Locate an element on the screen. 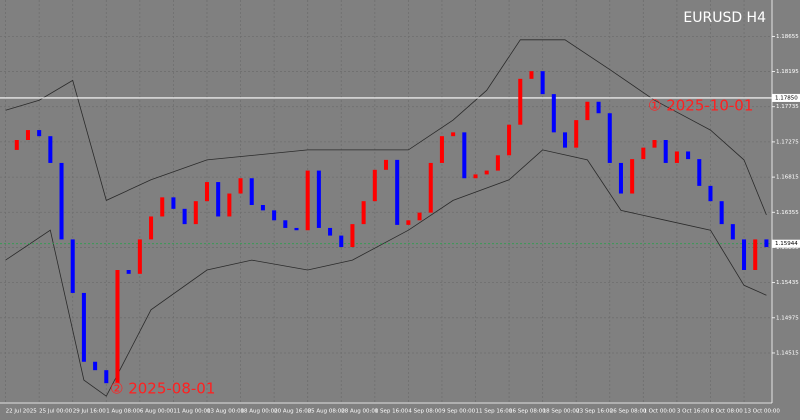 This screenshot has height=420, width=800. x-tick-label: 13 Aug 00:00 is located at coordinates (226, 412).